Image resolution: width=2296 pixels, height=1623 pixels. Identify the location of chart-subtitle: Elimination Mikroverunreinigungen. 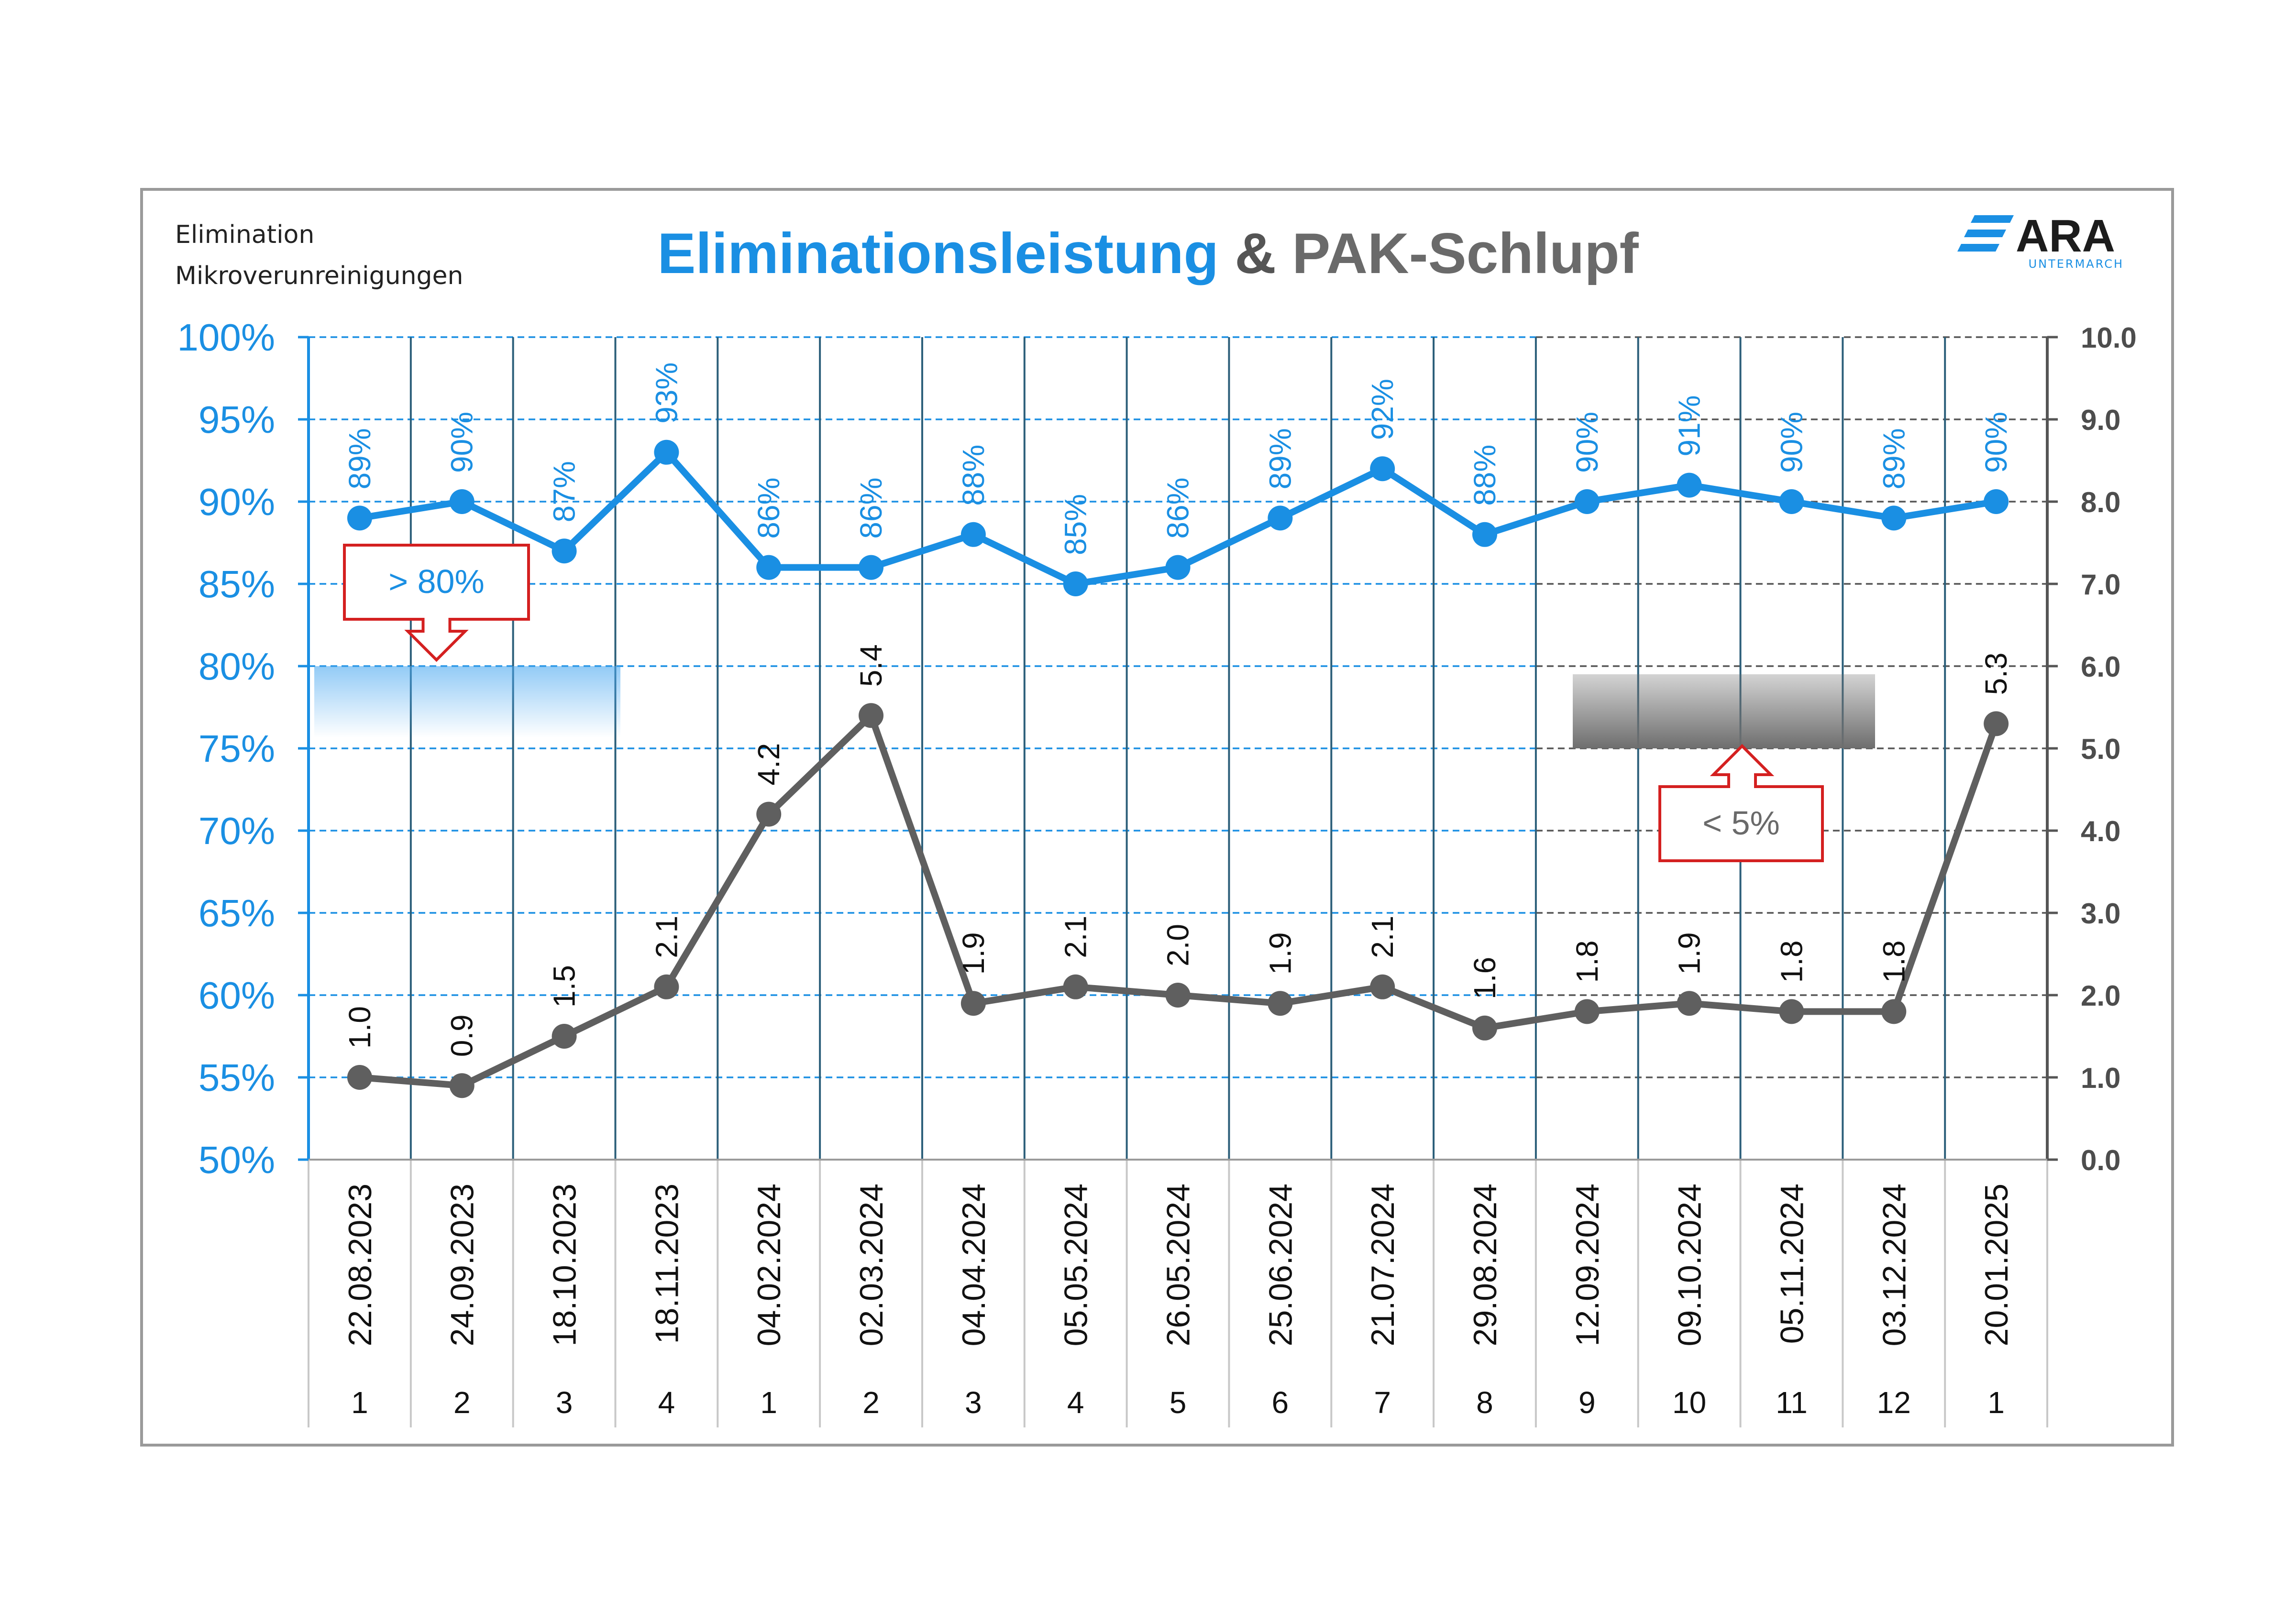
(319, 255).